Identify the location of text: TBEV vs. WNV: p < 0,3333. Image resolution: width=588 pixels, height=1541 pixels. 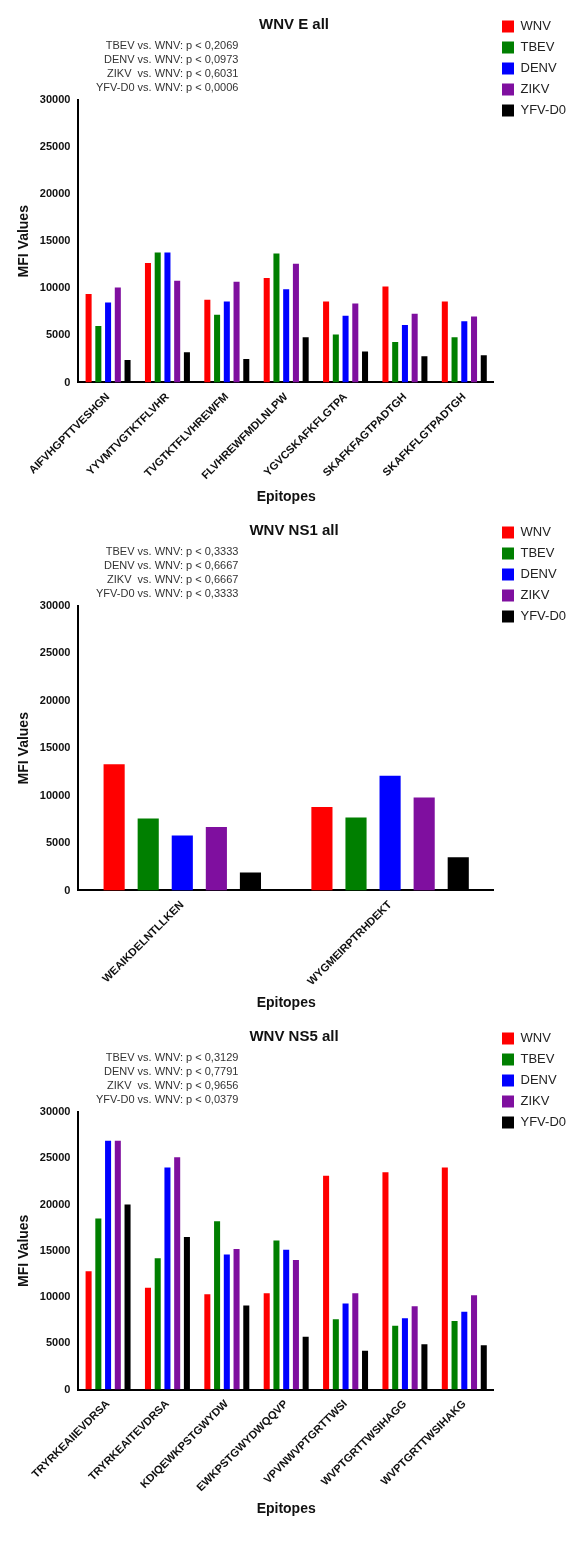
(172, 550).